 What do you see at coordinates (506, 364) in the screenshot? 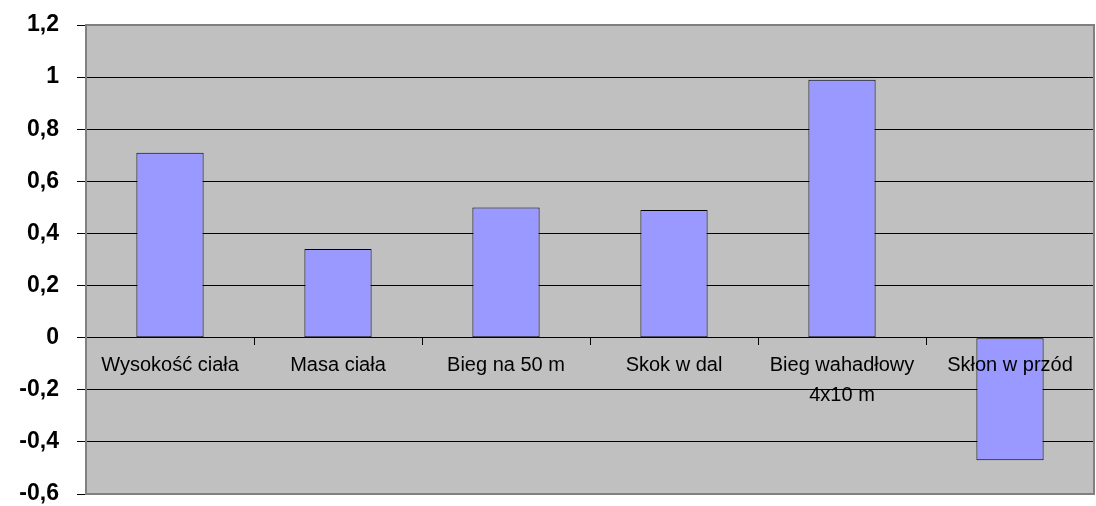
I see `x-tick-label: Bieg na 50 m` at bounding box center [506, 364].